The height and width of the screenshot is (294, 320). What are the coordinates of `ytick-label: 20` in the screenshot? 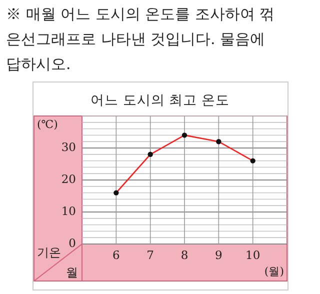 It's located at (68, 179).